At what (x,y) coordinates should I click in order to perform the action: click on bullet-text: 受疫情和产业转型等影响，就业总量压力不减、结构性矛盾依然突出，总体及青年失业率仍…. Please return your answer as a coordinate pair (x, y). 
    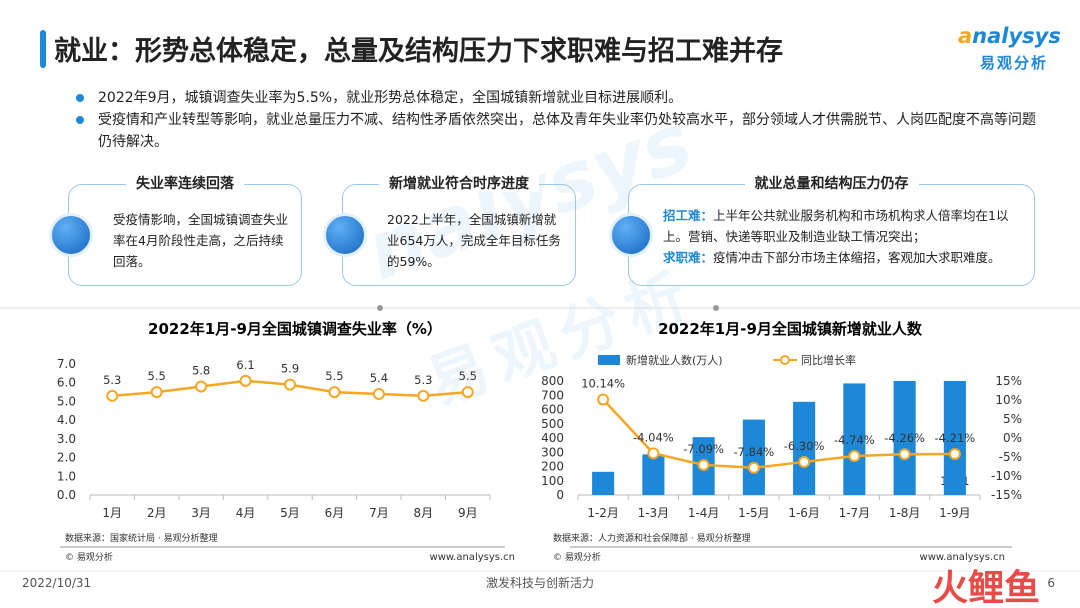
    Looking at the image, I should click on (567, 131).